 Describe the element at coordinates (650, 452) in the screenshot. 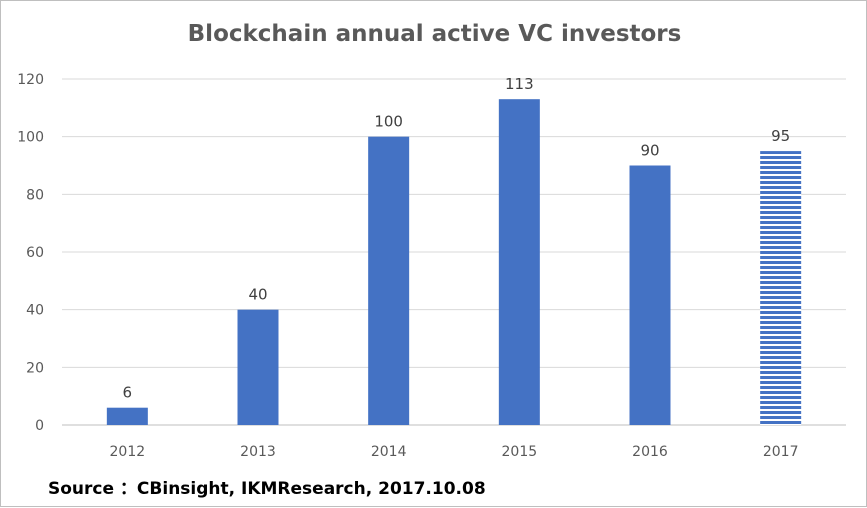

I see `x-tick-label: 2016` at that location.